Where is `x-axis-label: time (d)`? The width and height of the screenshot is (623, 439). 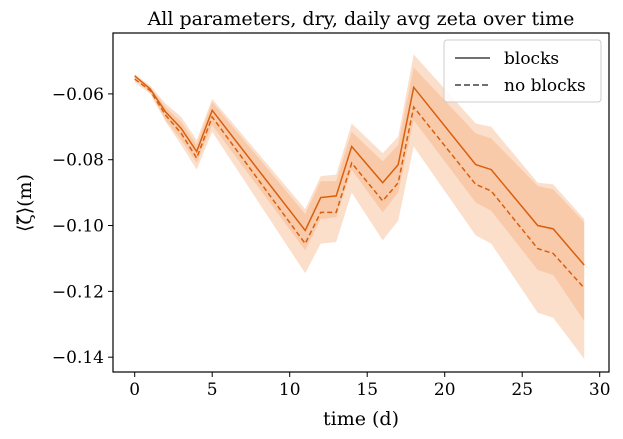 x-axis-label: time (d) is located at coordinates (361, 419).